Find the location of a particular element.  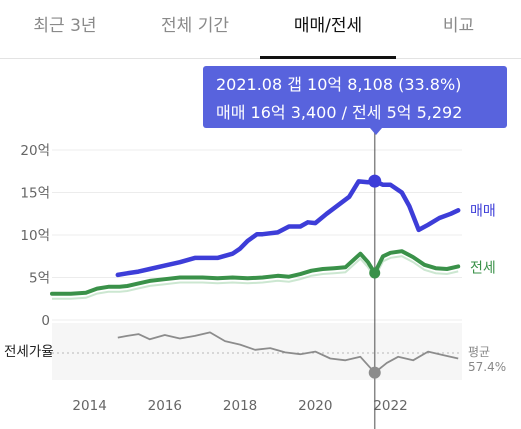

x-tick-label: 2014 is located at coordinates (89, 406).